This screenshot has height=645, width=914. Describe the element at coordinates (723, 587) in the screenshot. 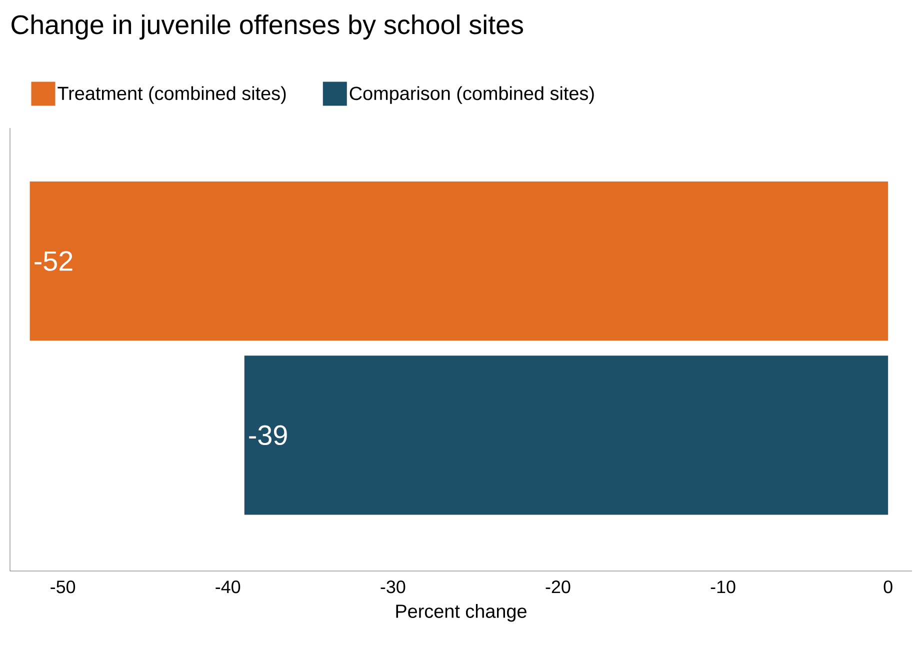

I see `x-tick-label: -10` at that location.